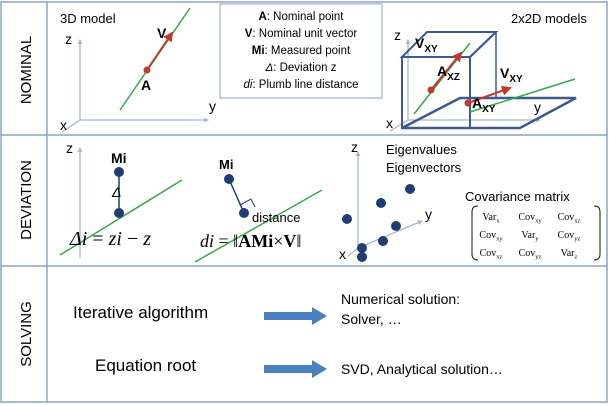 The height and width of the screenshot is (405, 609). I want to click on point-axy, so click(468, 103).